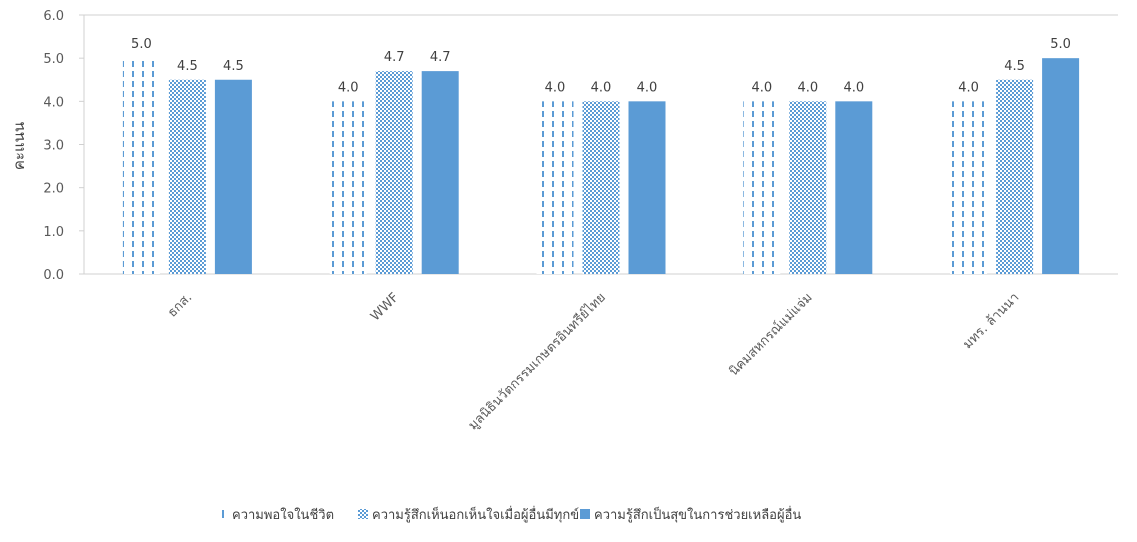 Image resolution: width=1137 pixels, height=542 pixels. What do you see at coordinates (180, 305) in the screenshot?
I see `category-label: ธกส.` at bounding box center [180, 305].